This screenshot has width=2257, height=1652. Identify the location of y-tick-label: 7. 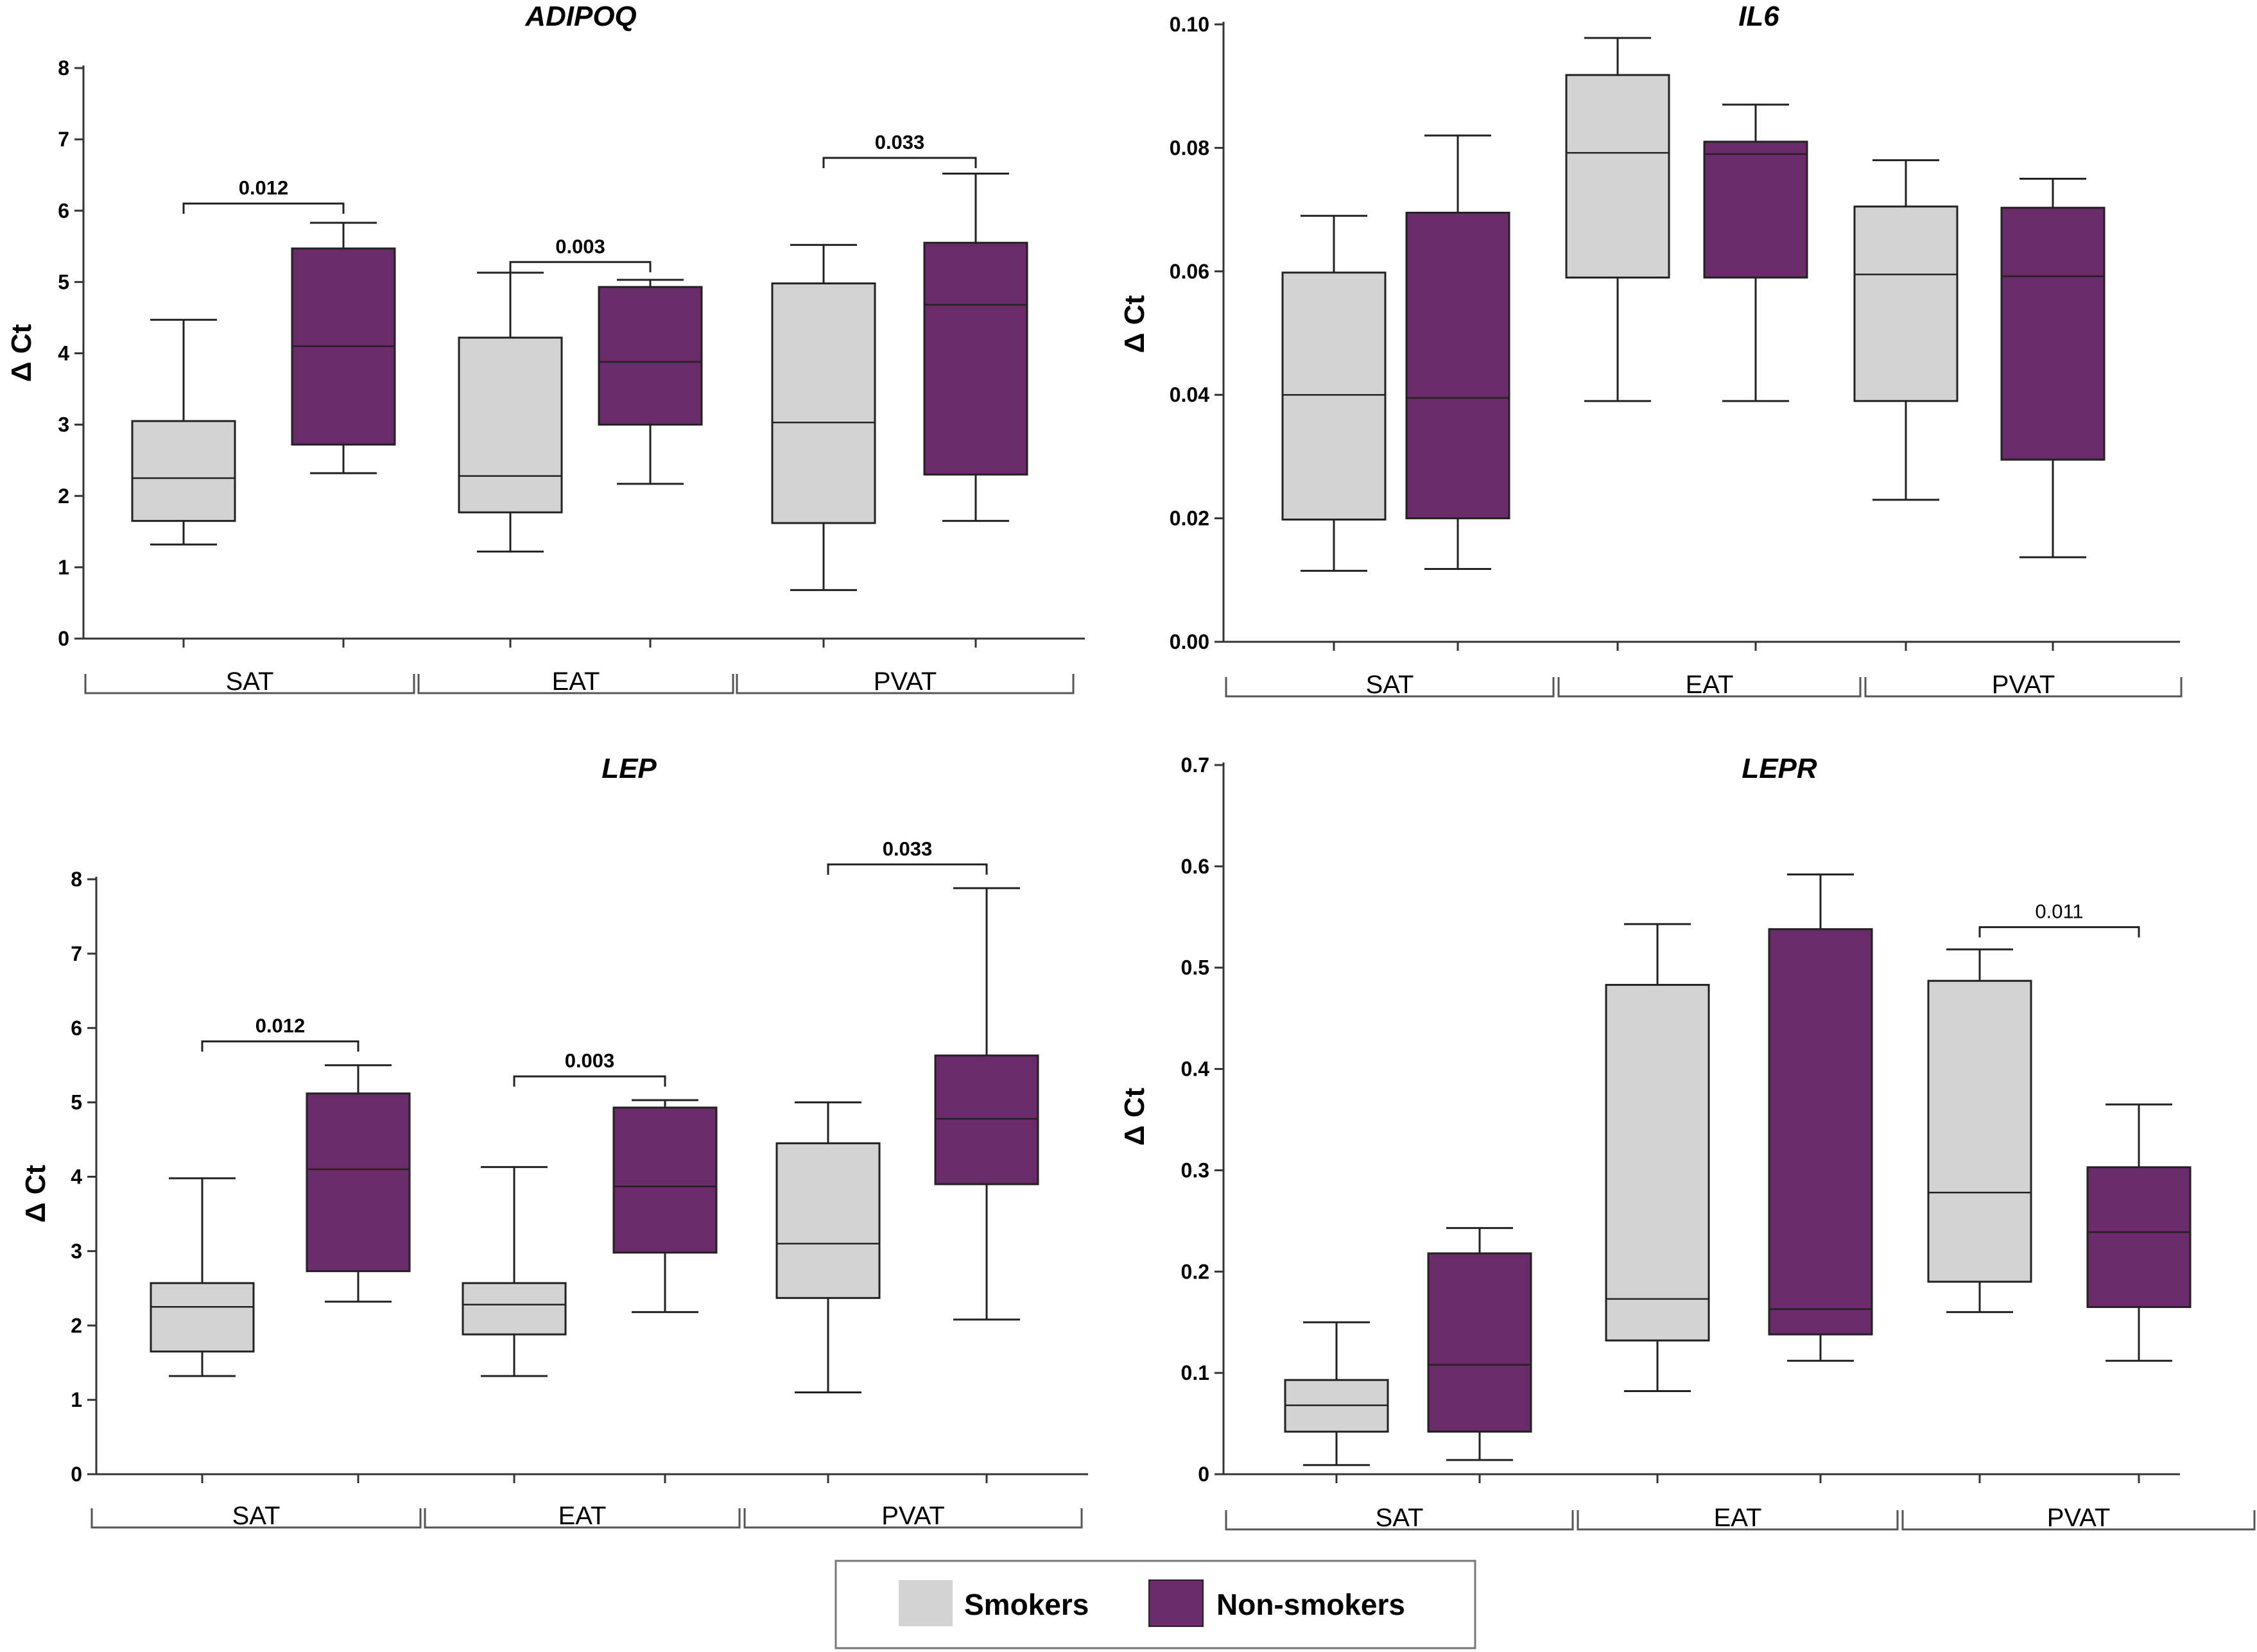
(63, 139).